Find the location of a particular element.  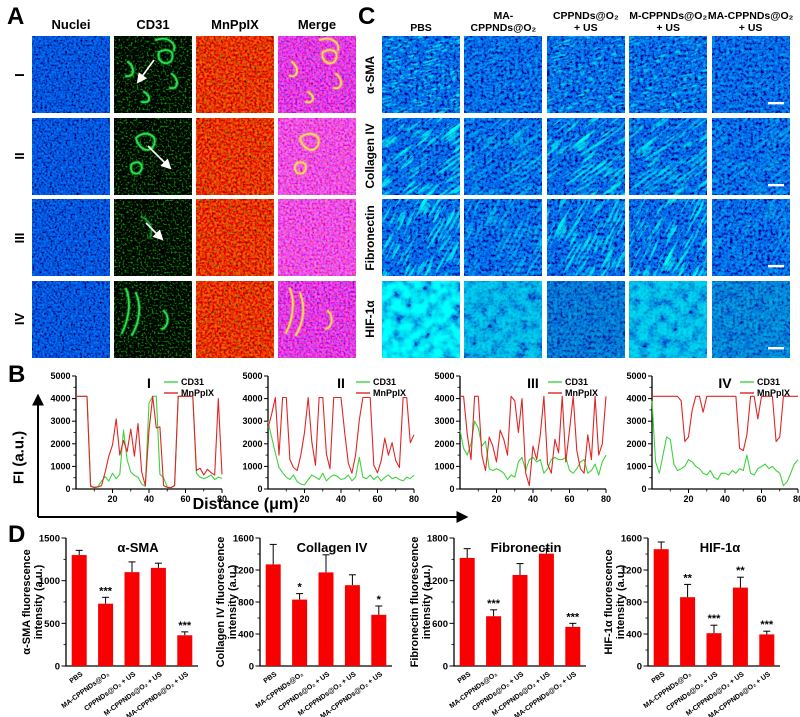

panel-c-column-header: MA-CPPNDs@O₂ + US is located at coordinates (750, 21).